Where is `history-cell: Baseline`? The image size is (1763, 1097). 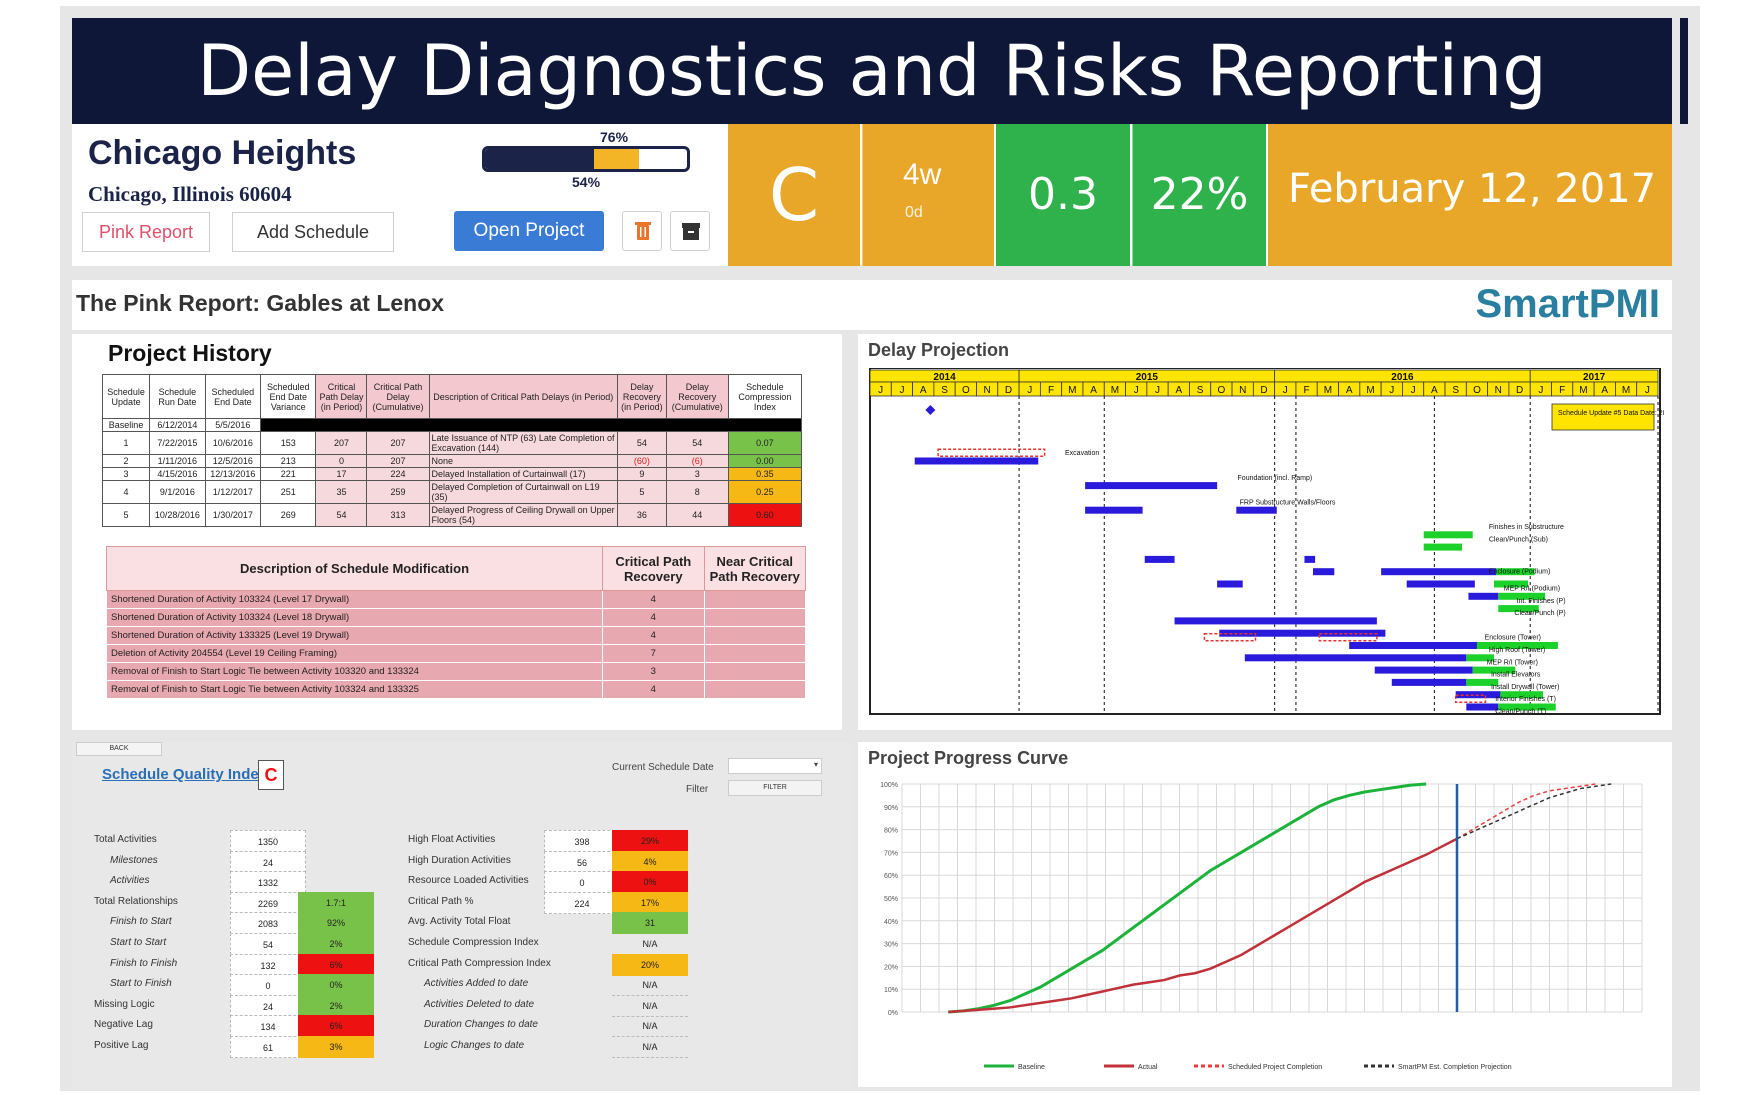
history-cell: Baseline is located at coordinates (126, 425).